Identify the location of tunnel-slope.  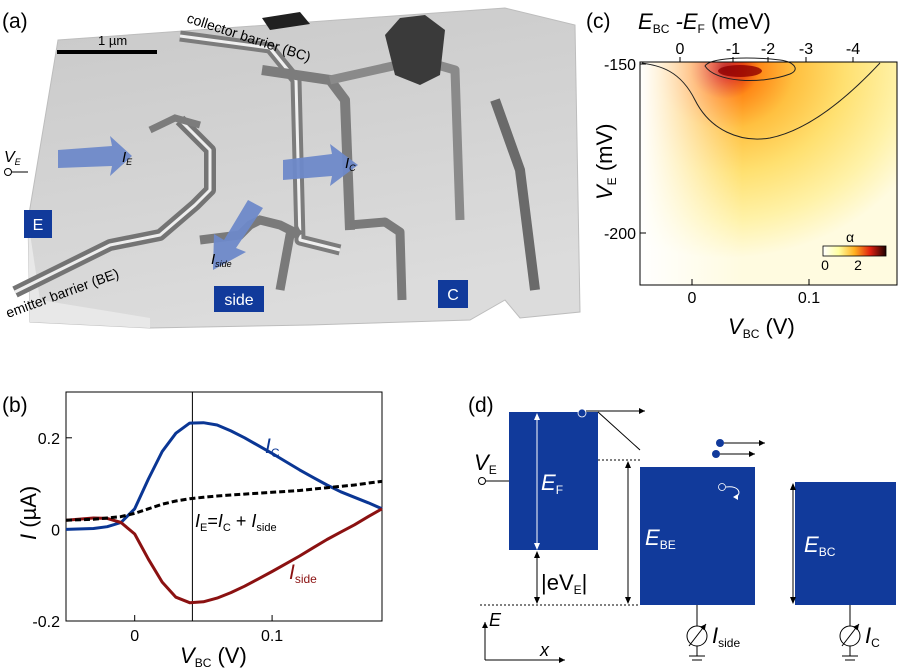
(619, 431).